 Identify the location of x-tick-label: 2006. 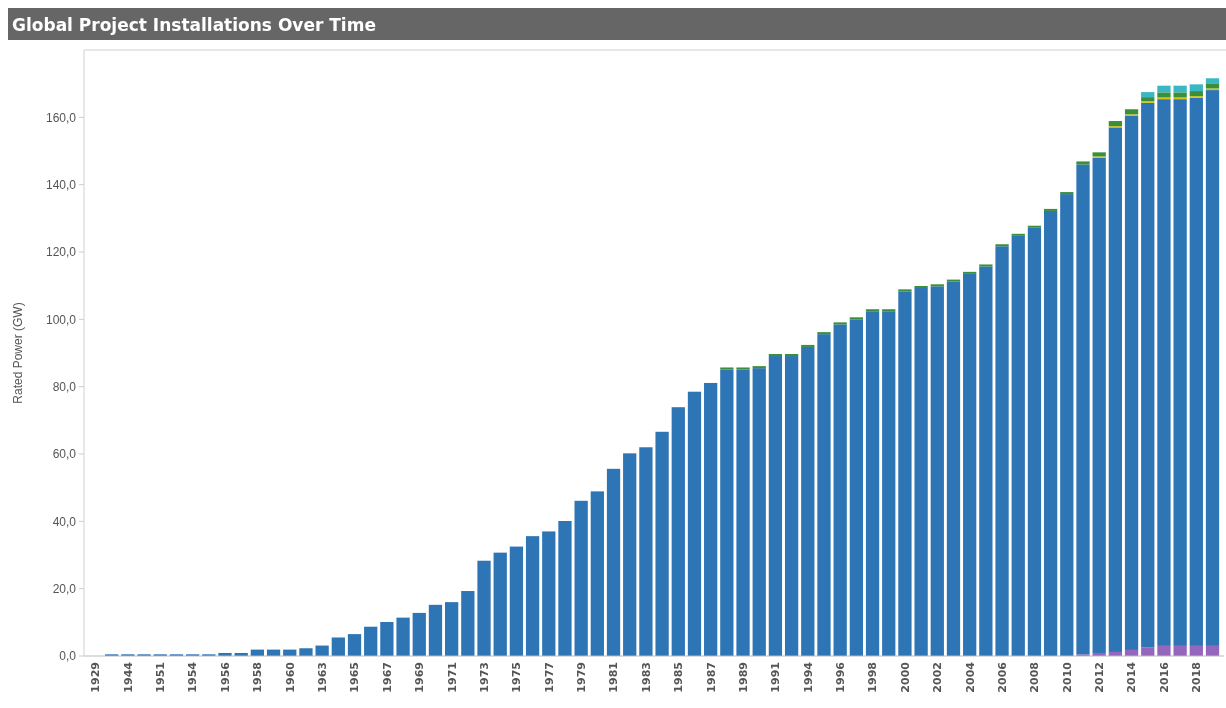
(1002, 677).